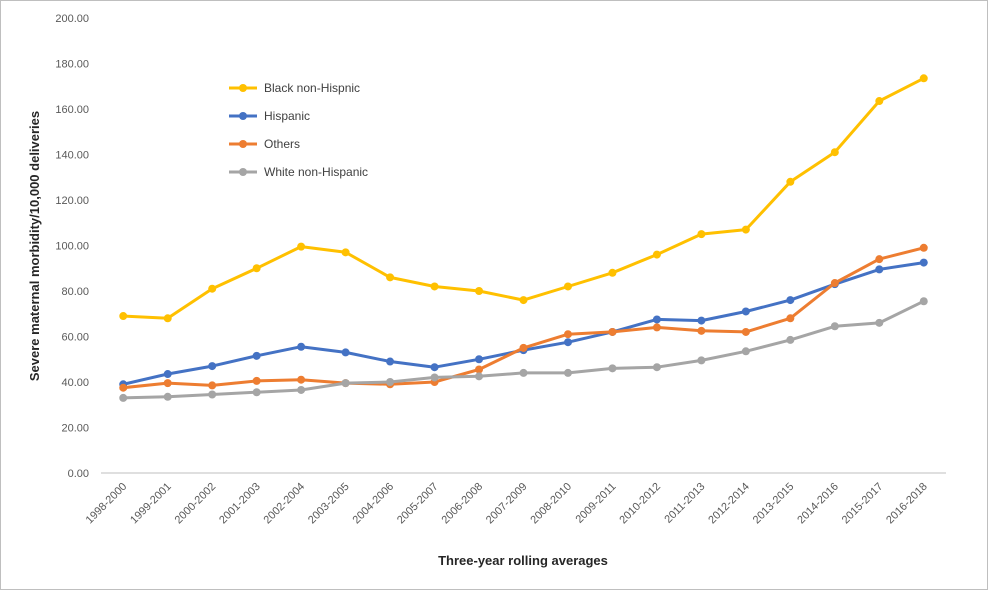  Describe the element at coordinates (75, 338) in the screenshot. I see `y-tick-label: 60.00` at that location.